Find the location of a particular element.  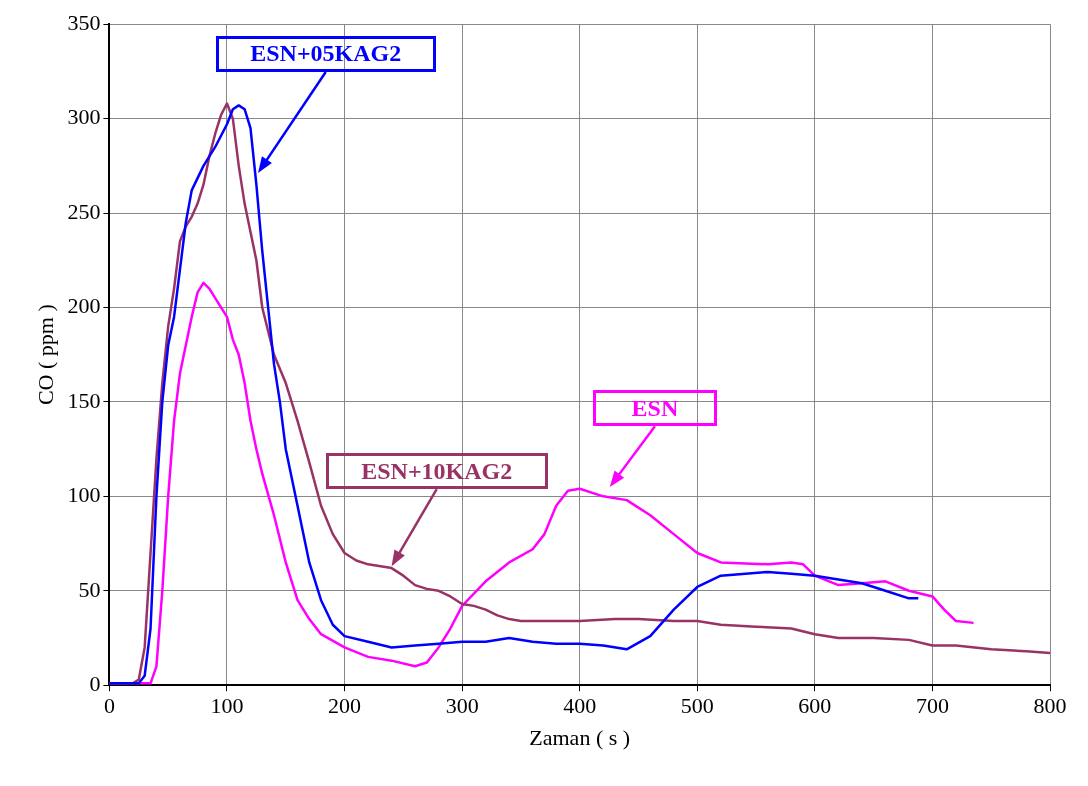

y-tick-label: 300 is located at coordinates (84, 117).